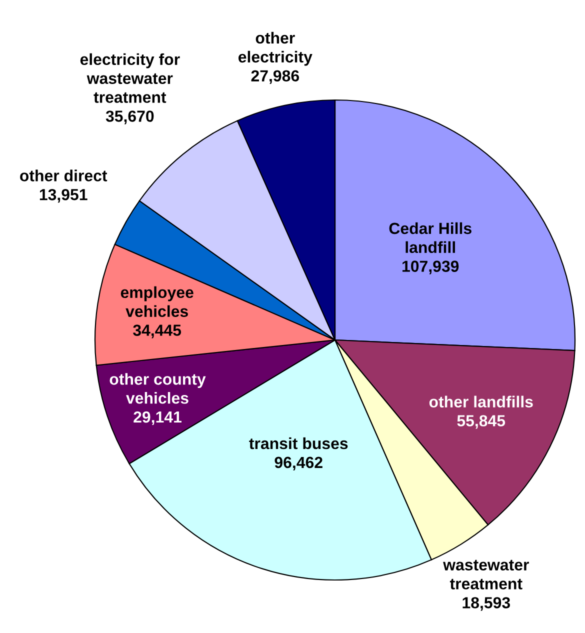 The image size is (585, 633). Describe the element at coordinates (157, 331) in the screenshot. I see `data-label: 34,445` at that location.